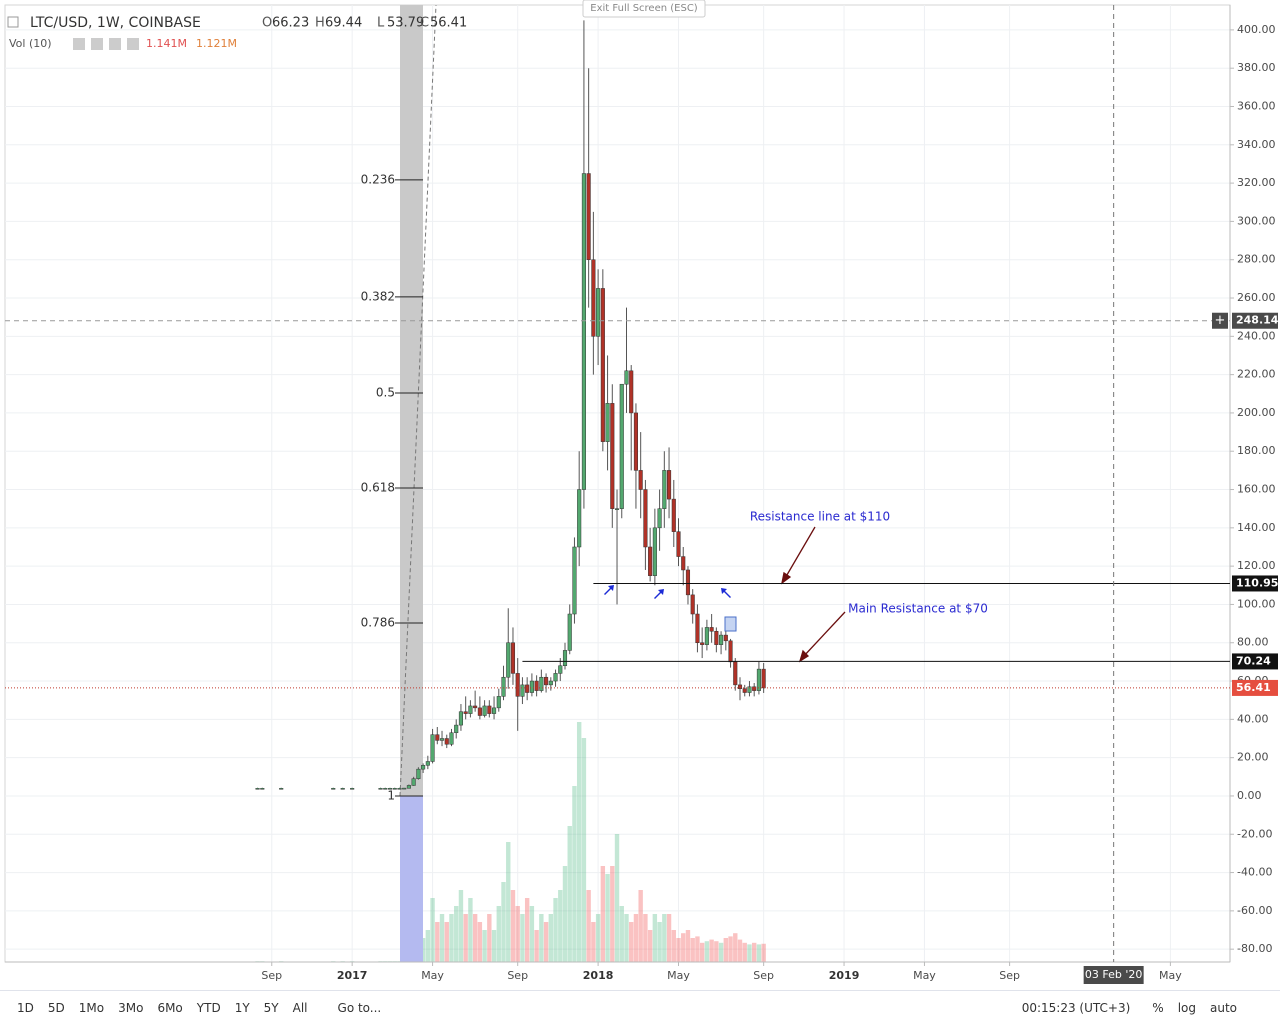 This screenshot has width=1280, height=1024. What do you see at coordinates (131, 1007) in the screenshot?
I see `range-button: 3Mo` at bounding box center [131, 1007].